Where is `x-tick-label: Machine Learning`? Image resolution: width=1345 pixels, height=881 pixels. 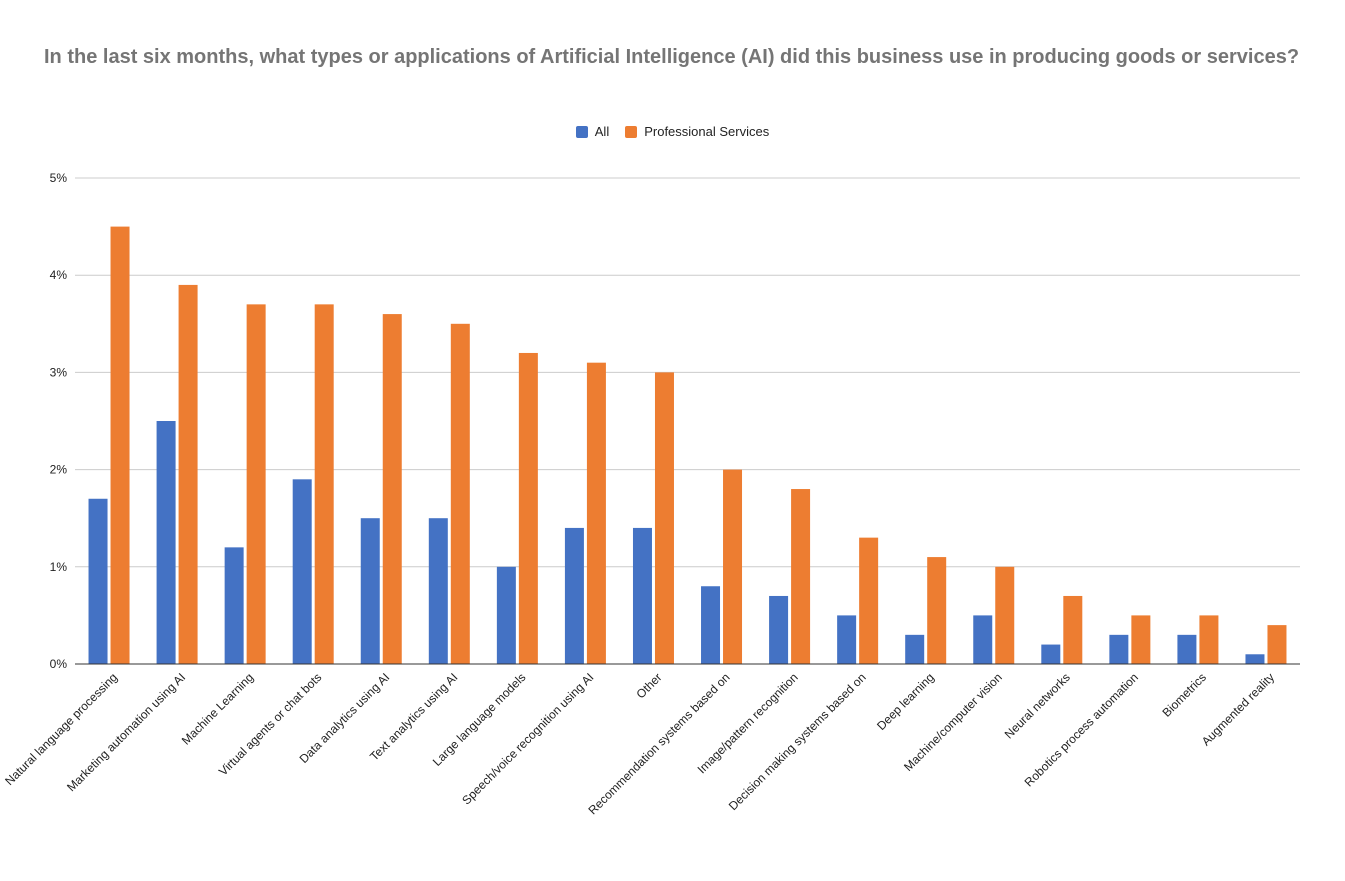 x-tick-label: Machine Learning is located at coordinates (217, 708).